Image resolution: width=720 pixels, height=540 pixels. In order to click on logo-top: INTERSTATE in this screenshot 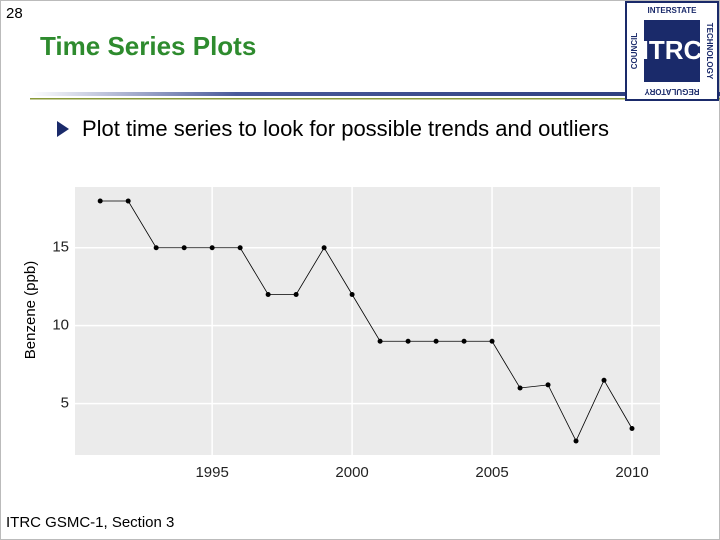, I will do `click(672, 10)`.